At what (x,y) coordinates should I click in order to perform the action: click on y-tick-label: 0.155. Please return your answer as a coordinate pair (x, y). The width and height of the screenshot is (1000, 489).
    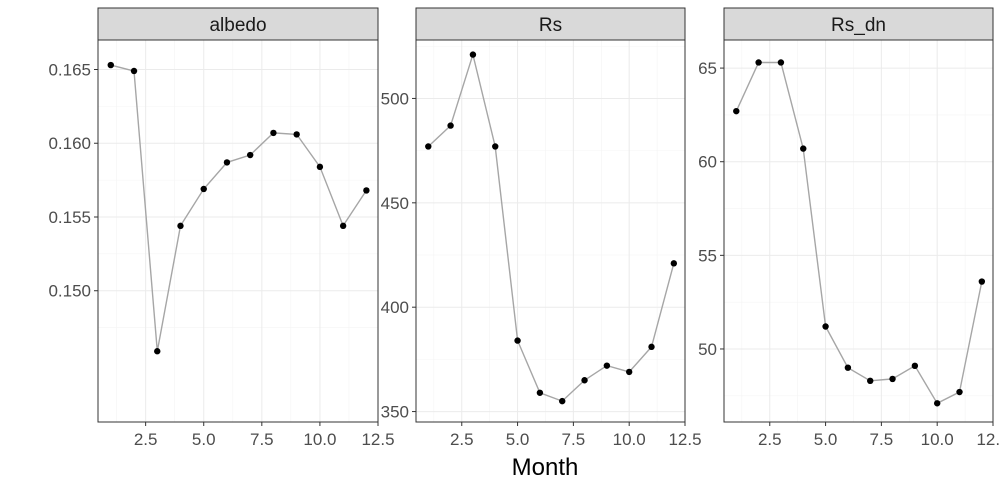
    Looking at the image, I should click on (69, 217).